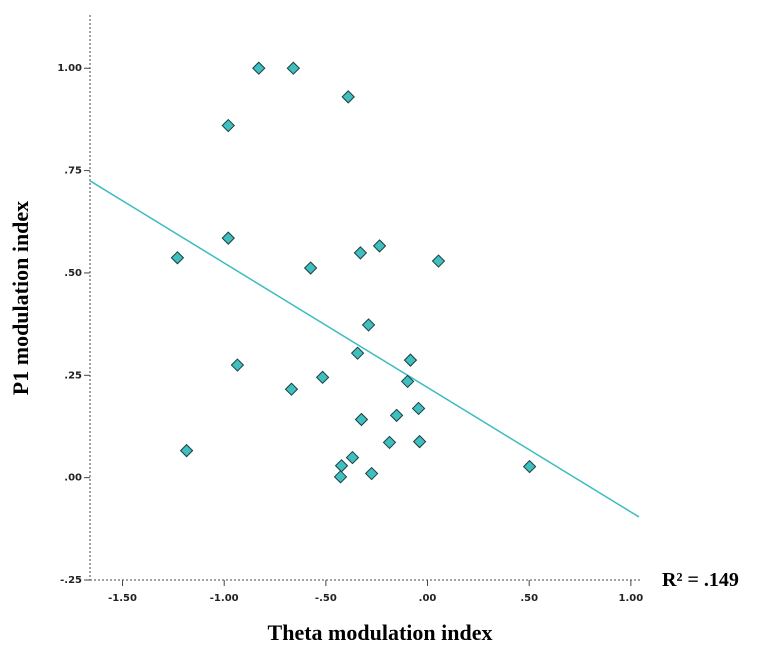 This screenshot has height=655, width=762. What do you see at coordinates (122, 598) in the screenshot?
I see `x-tick-label: -1.50` at bounding box center [122, 598].